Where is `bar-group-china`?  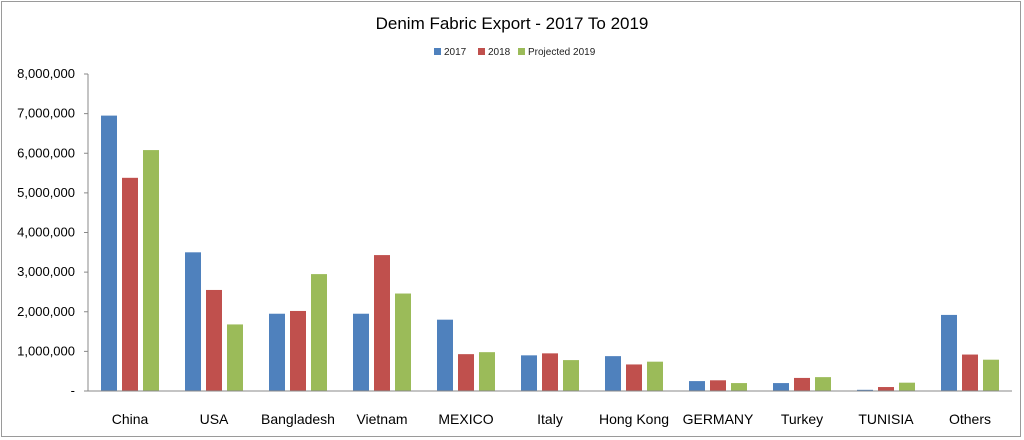
bar-group-china is located at coordinates (130, 253).